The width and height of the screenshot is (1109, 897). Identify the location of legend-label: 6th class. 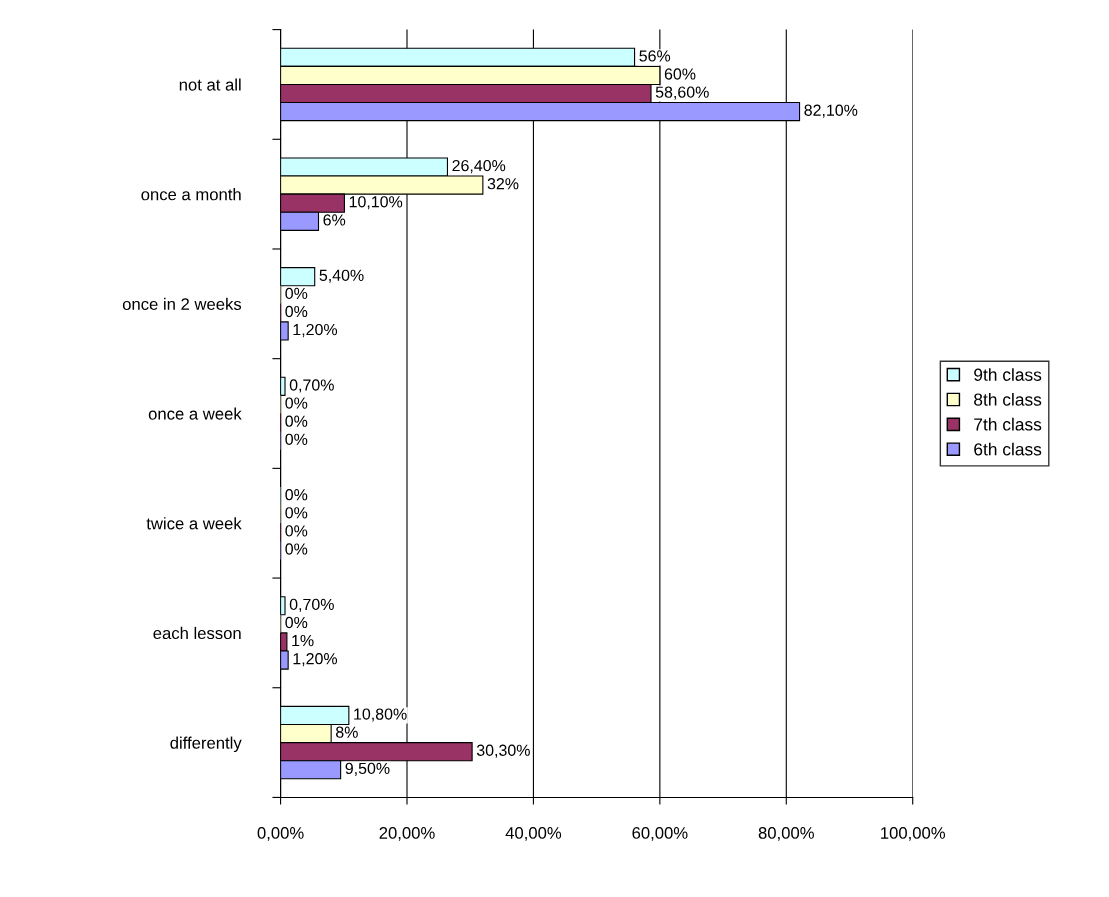
(1008, 449).